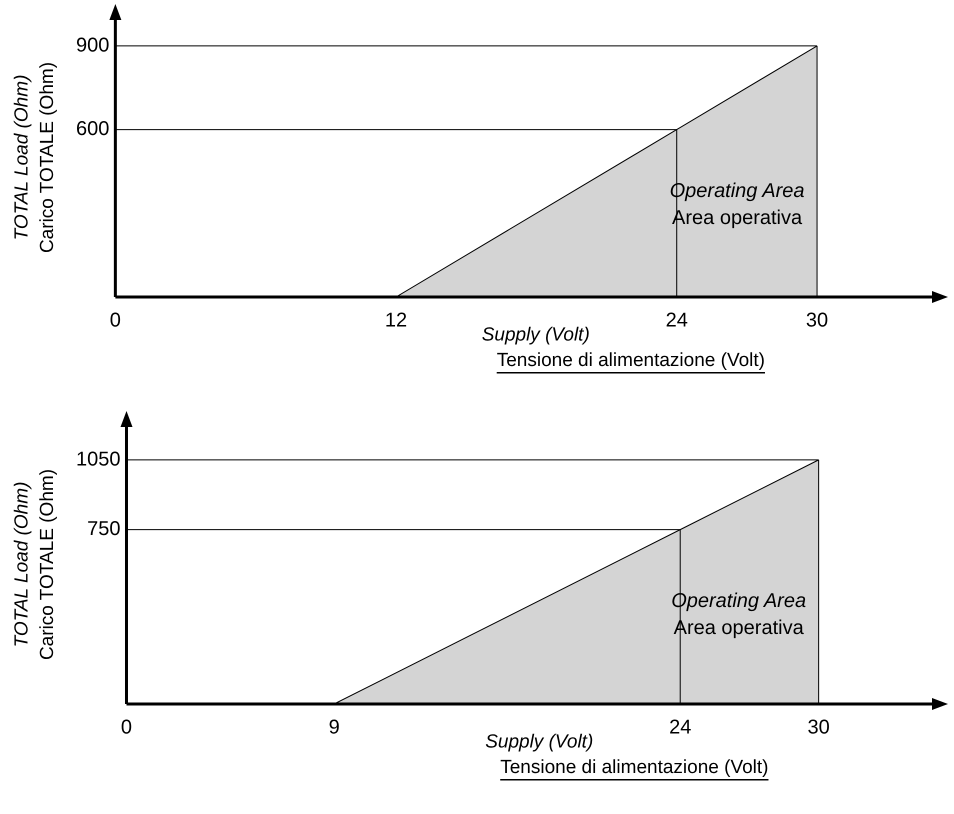  Describe the element at coordinates (98, 459) in the screenshot. I see `y-tick-label: 1050` at that location.